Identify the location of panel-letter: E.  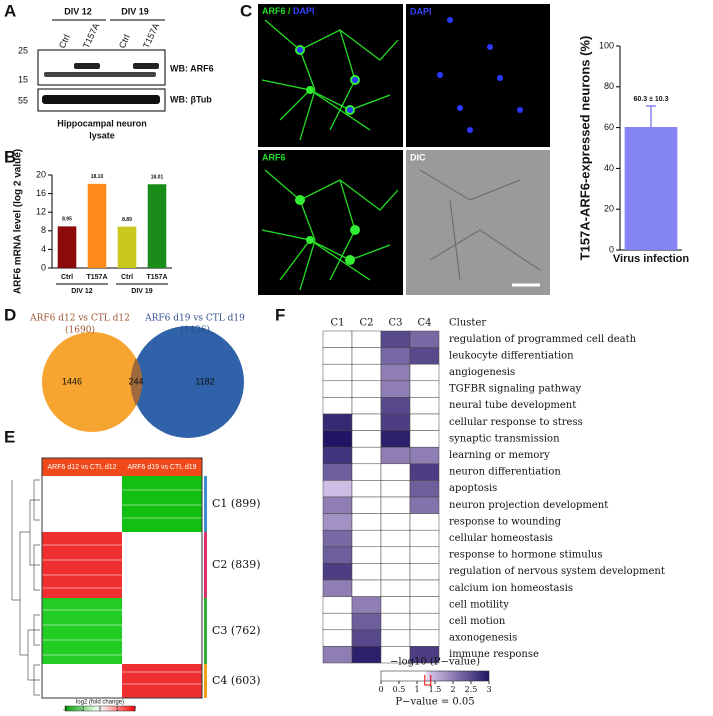
(9, 436).